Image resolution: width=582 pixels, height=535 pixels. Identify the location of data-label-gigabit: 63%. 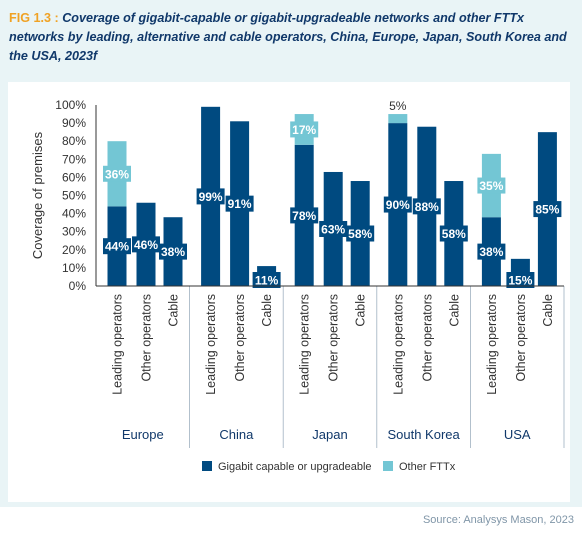
(333, 229).